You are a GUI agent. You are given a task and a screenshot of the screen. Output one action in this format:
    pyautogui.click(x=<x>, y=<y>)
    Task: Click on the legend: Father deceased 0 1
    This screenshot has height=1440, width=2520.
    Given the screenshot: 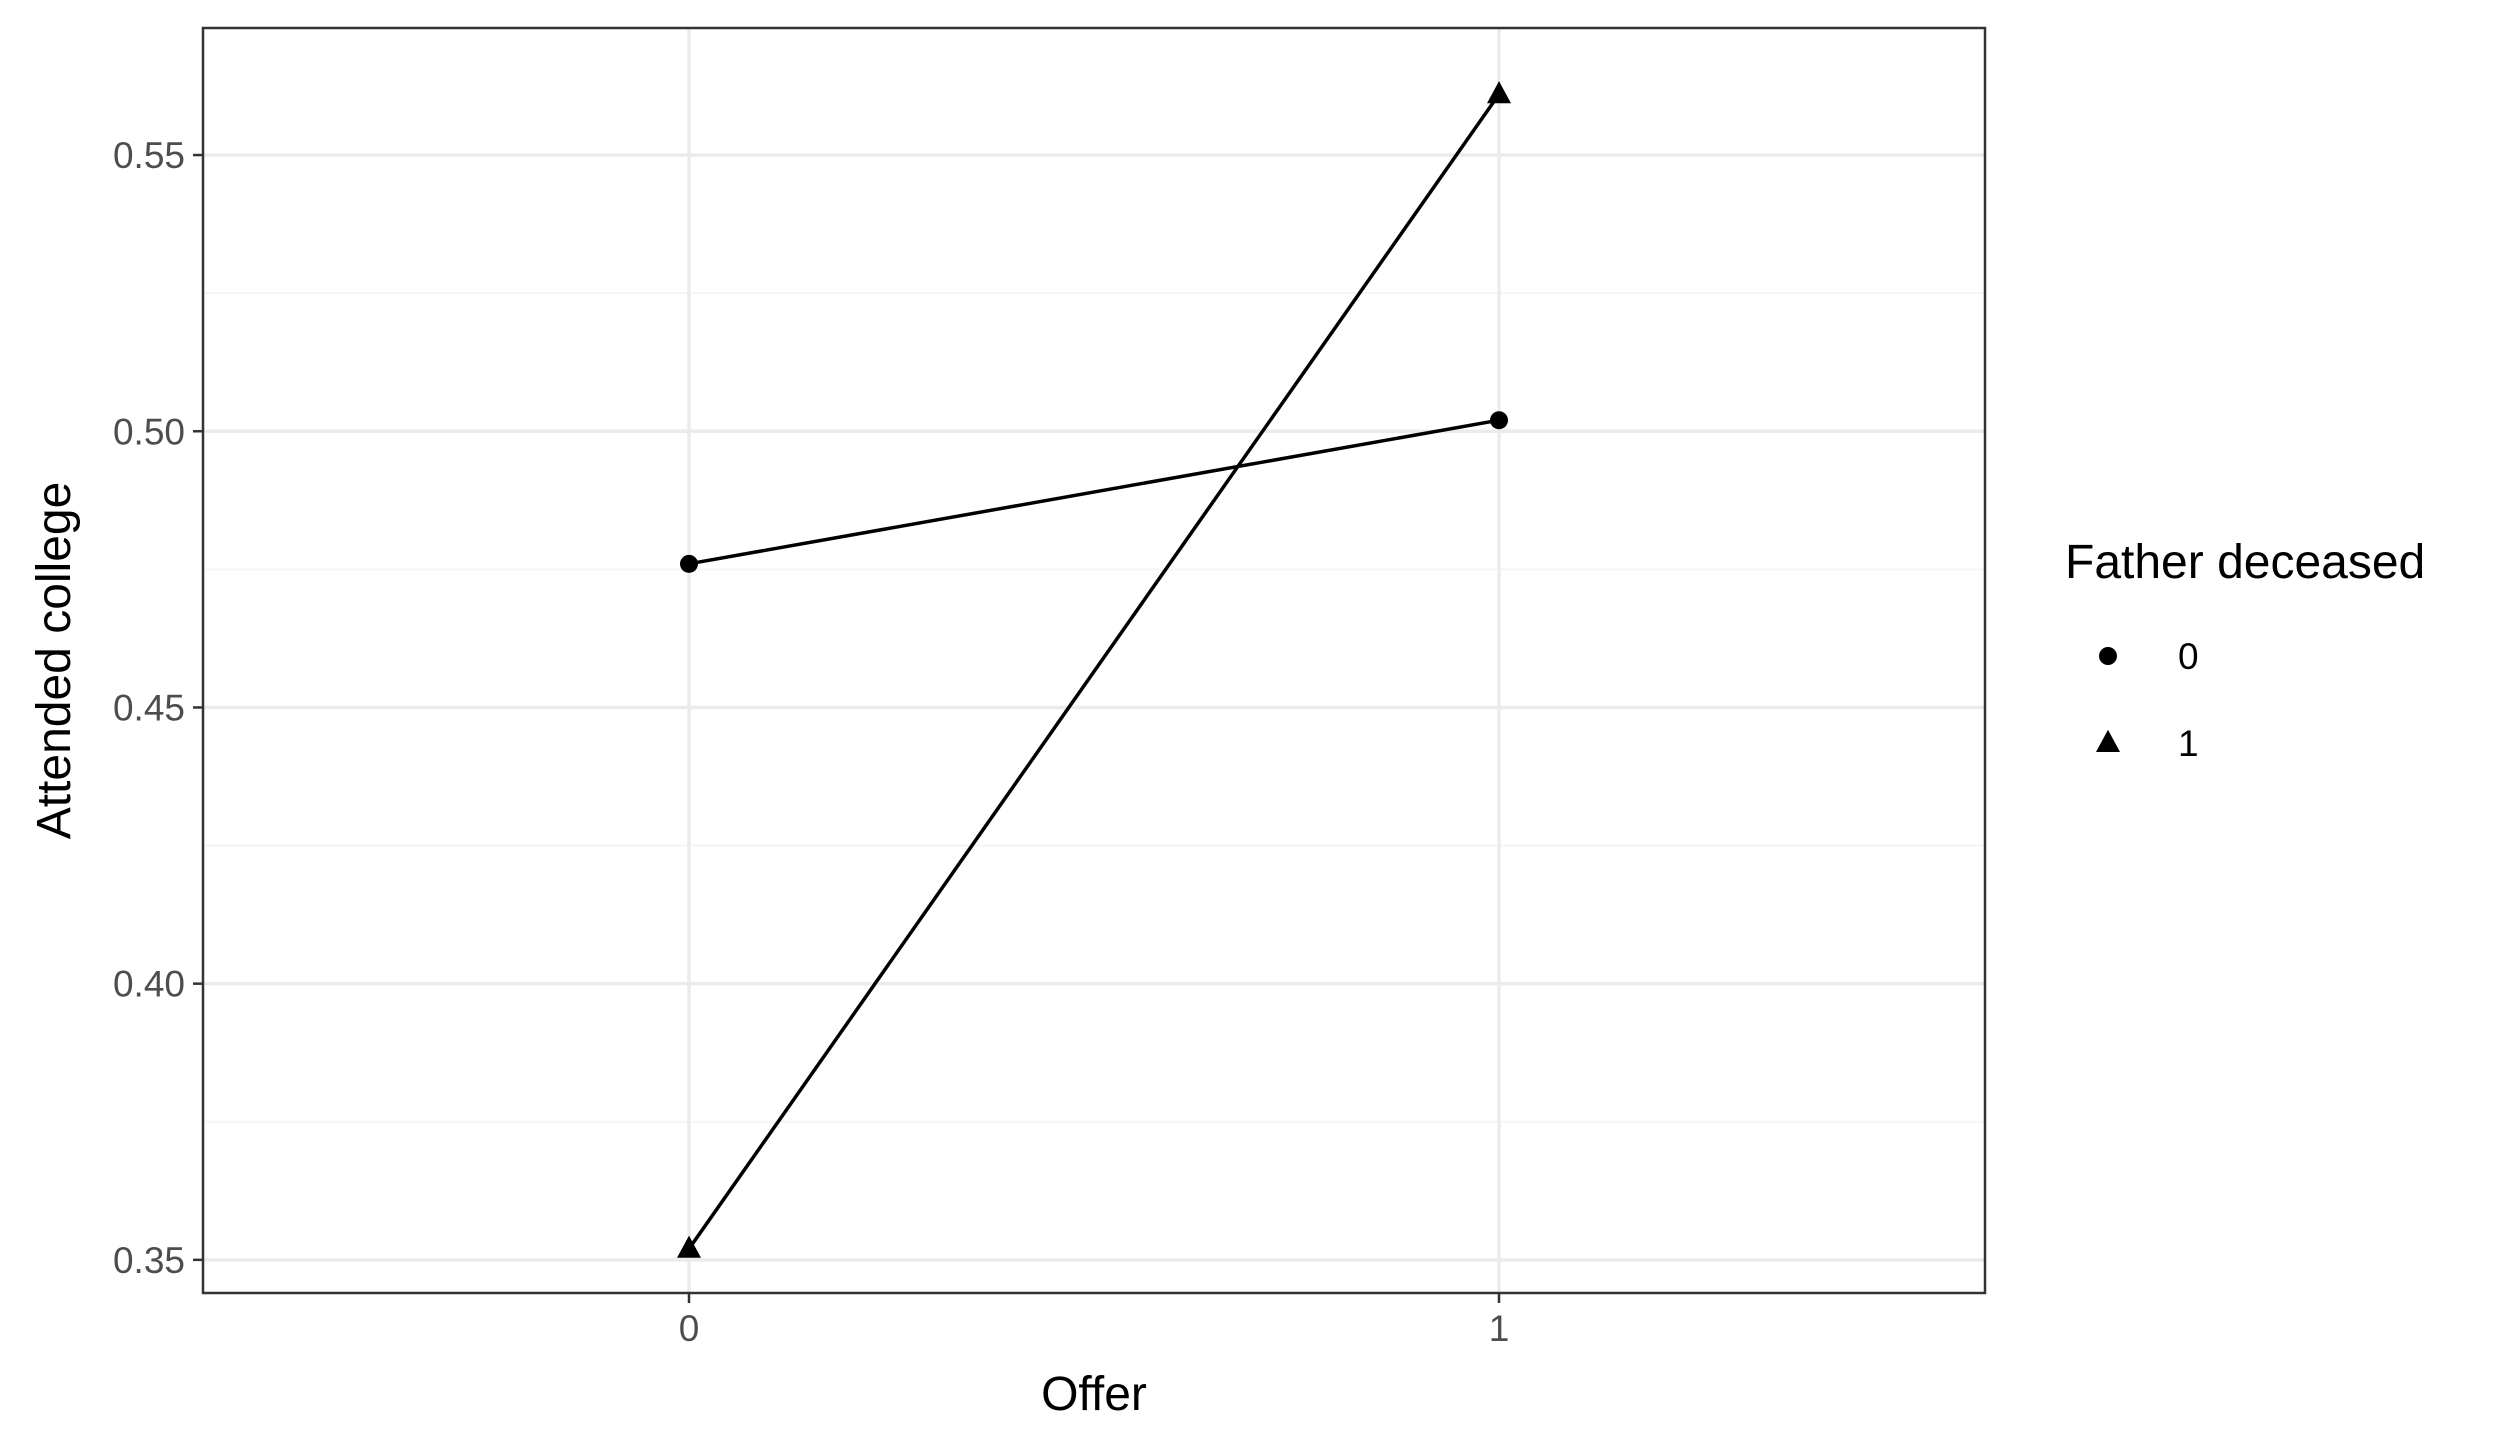 What is the action you would take?
    pyautogui.click(x=2245, y=650)
    